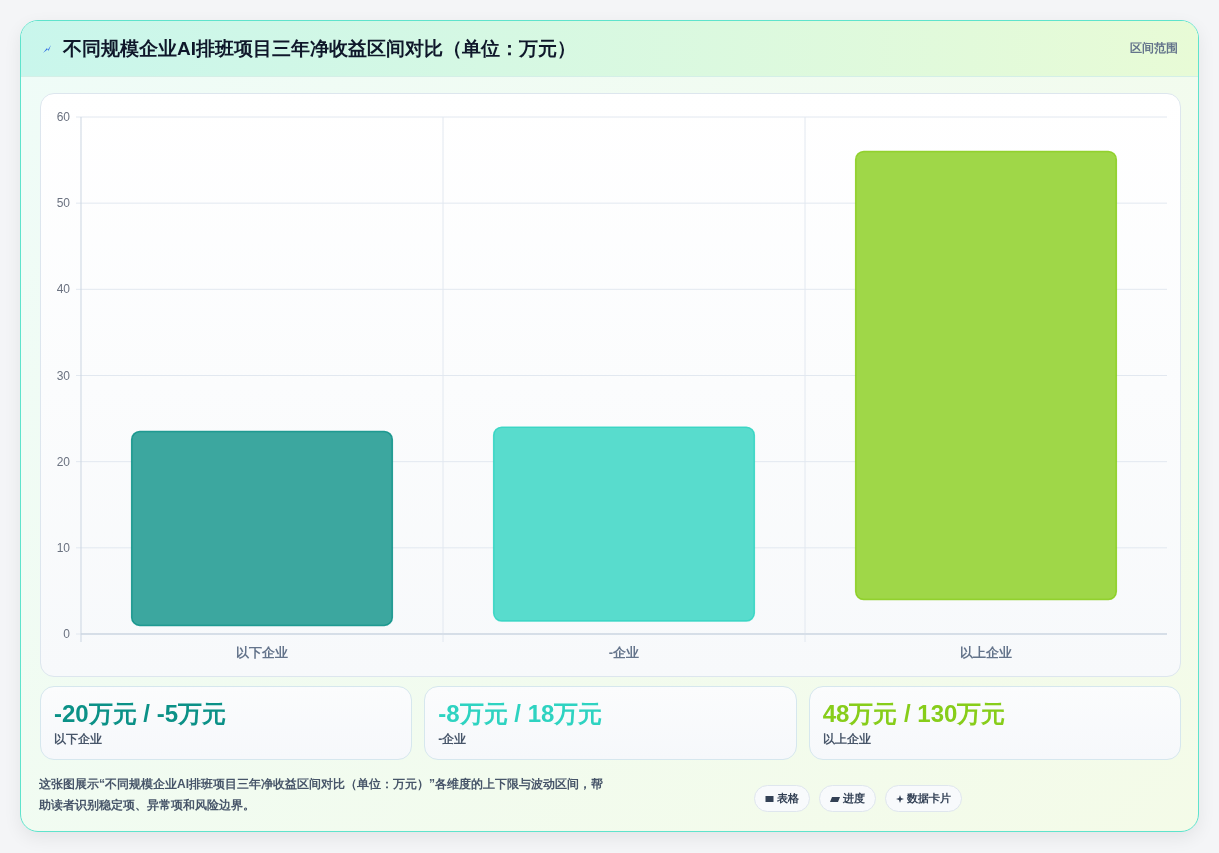 This screenshot has width=1219, height=853. Describe the element at coordinates (994, 723) in the screenshot. I see `card: 48万元 / 130万元 以上企业` at that location.